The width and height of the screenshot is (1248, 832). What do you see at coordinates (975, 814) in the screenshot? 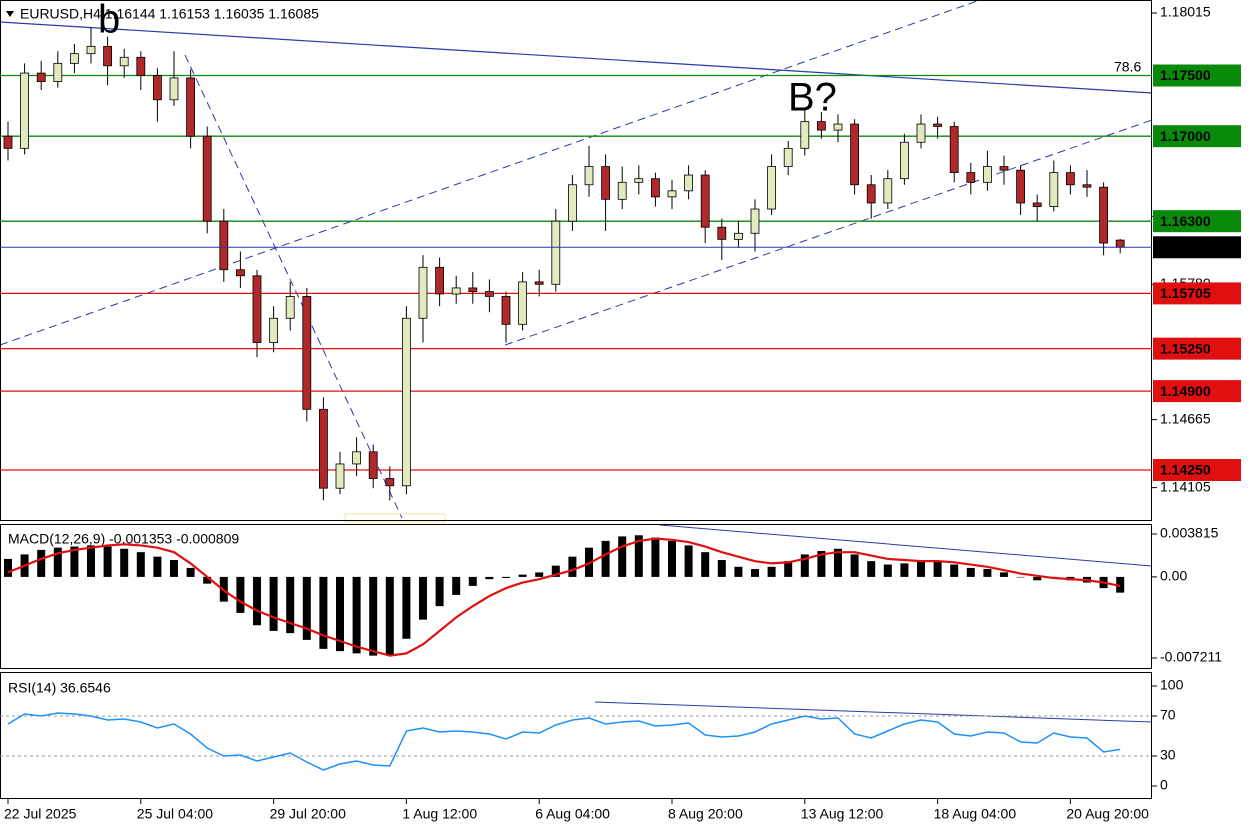
I see `x-tick-label: 18 Aug 04:00` at bounding box center [975, 814].